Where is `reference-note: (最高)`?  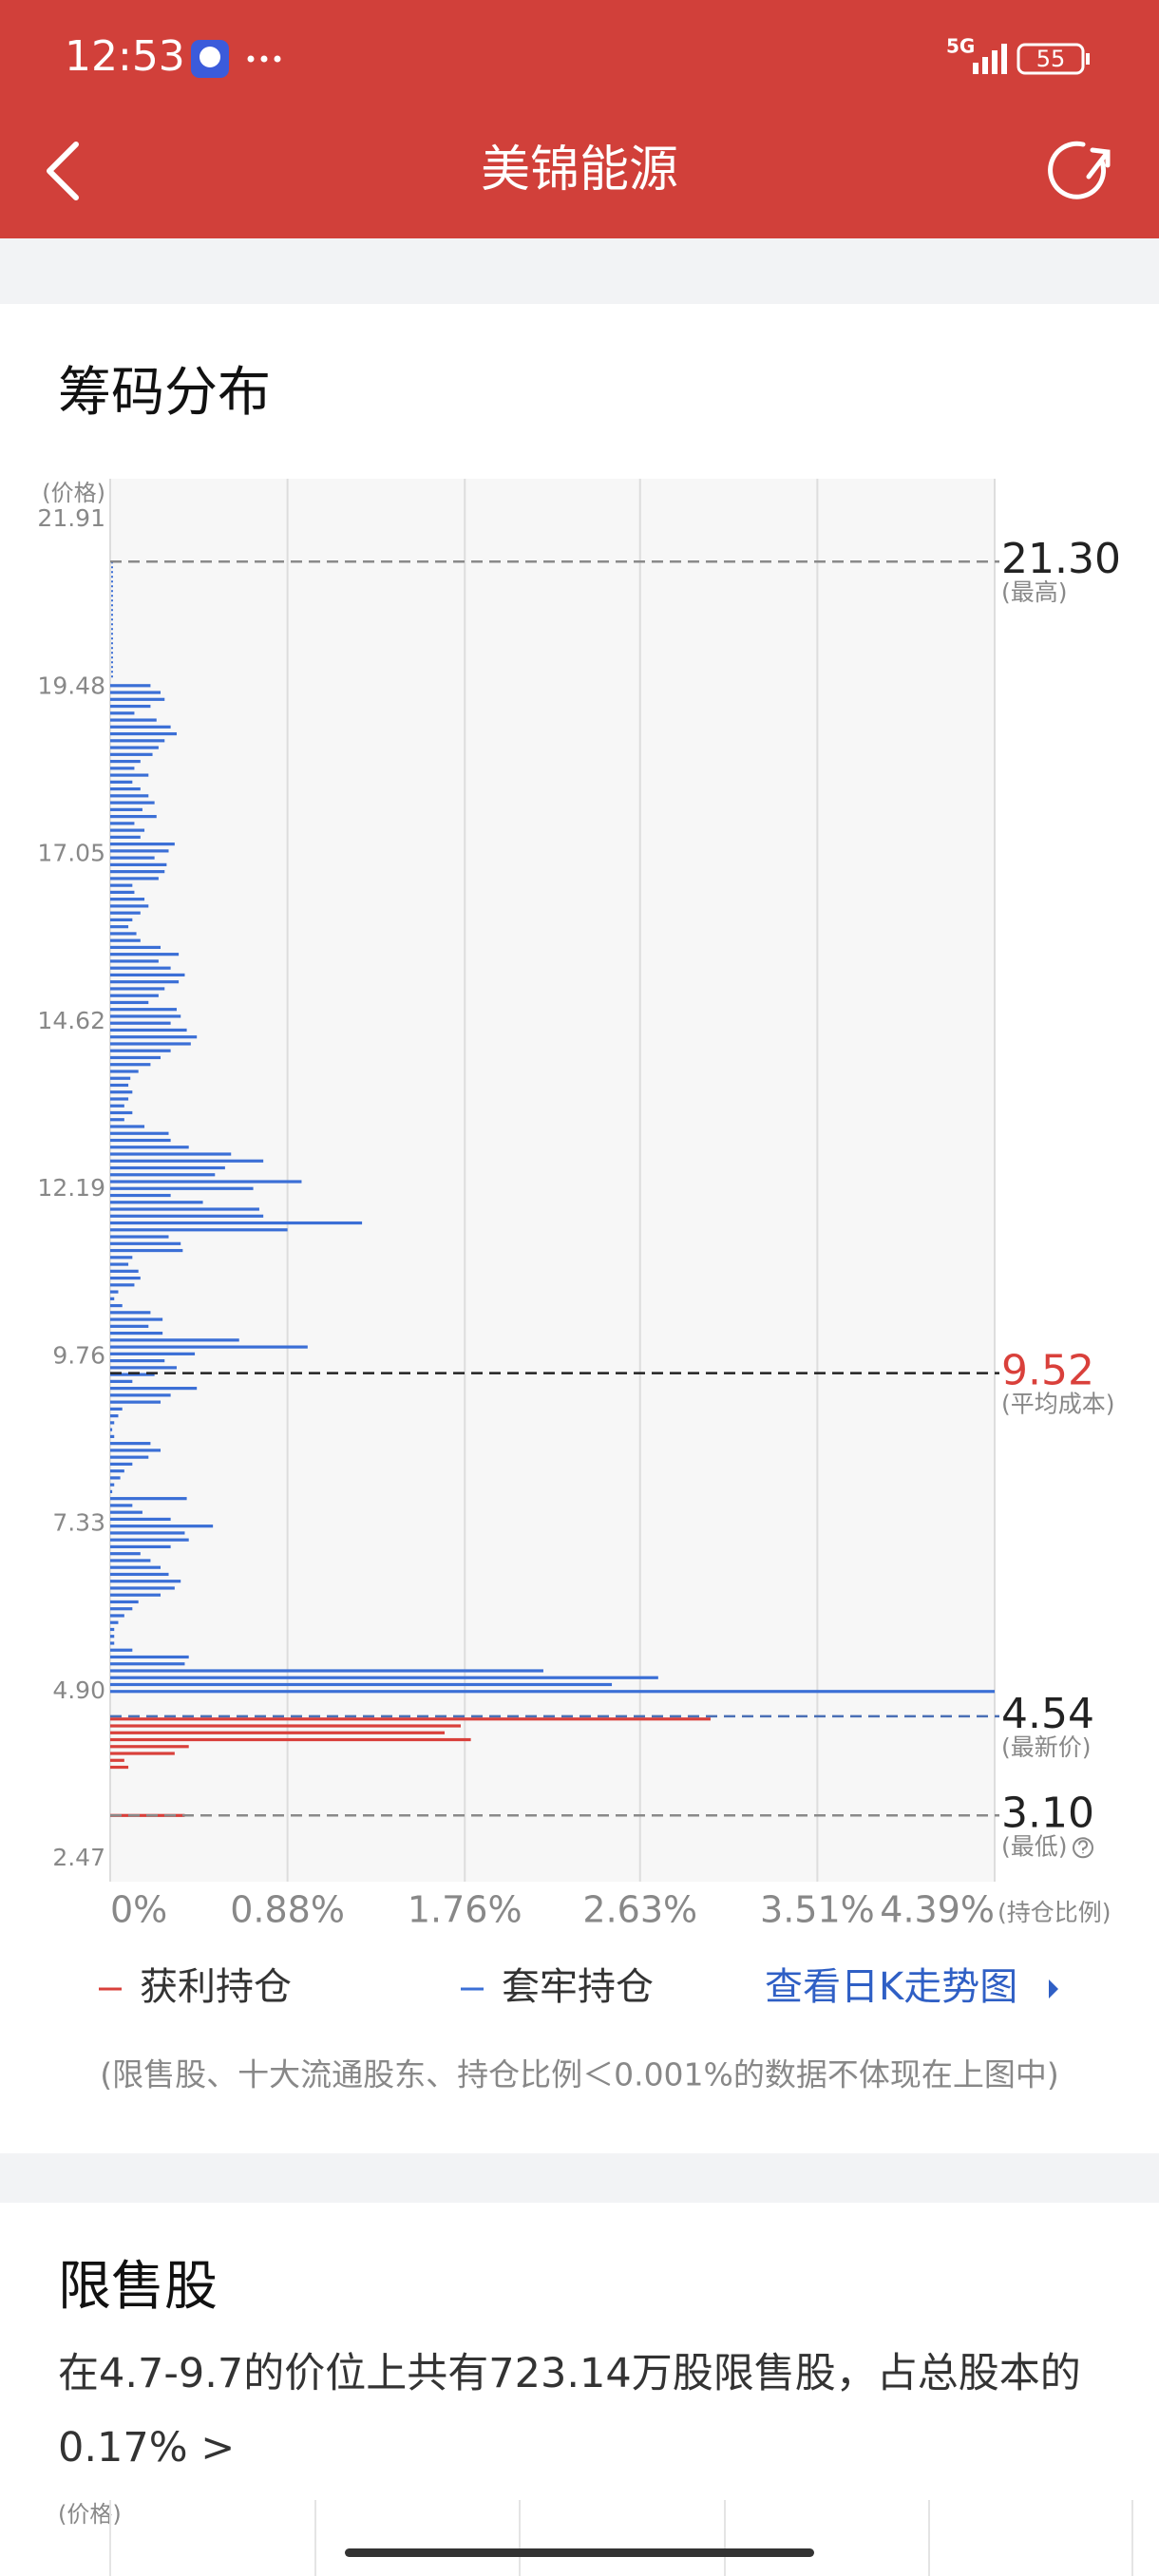
reference-note: (最高) is located at coordinates (1034, 592).